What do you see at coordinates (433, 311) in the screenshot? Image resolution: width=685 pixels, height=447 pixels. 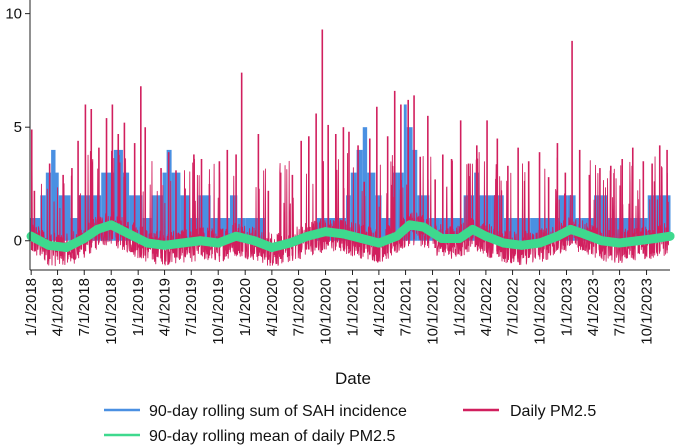 I see `x-tick-label: 10/1/2021` at bounding box center [433, 311].